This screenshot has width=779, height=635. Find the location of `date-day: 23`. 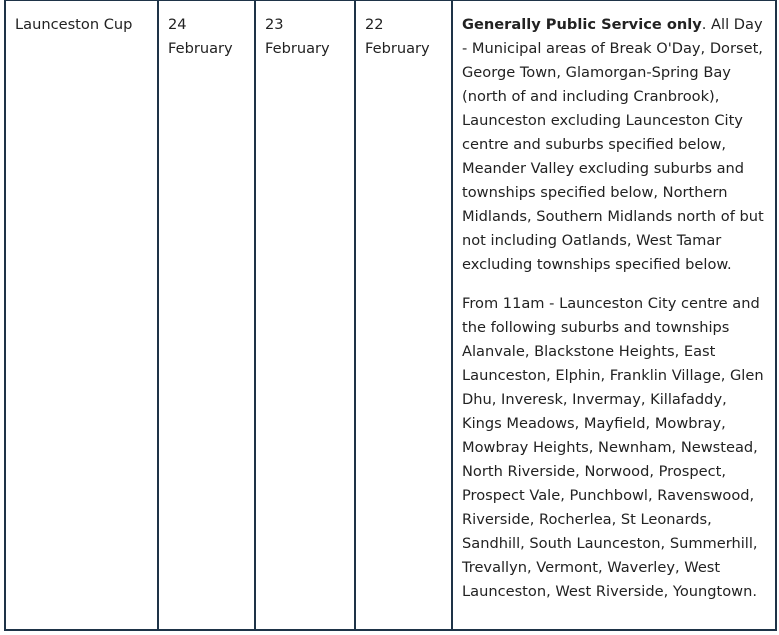

date-day: 23 is located at coordinates (274, 24).